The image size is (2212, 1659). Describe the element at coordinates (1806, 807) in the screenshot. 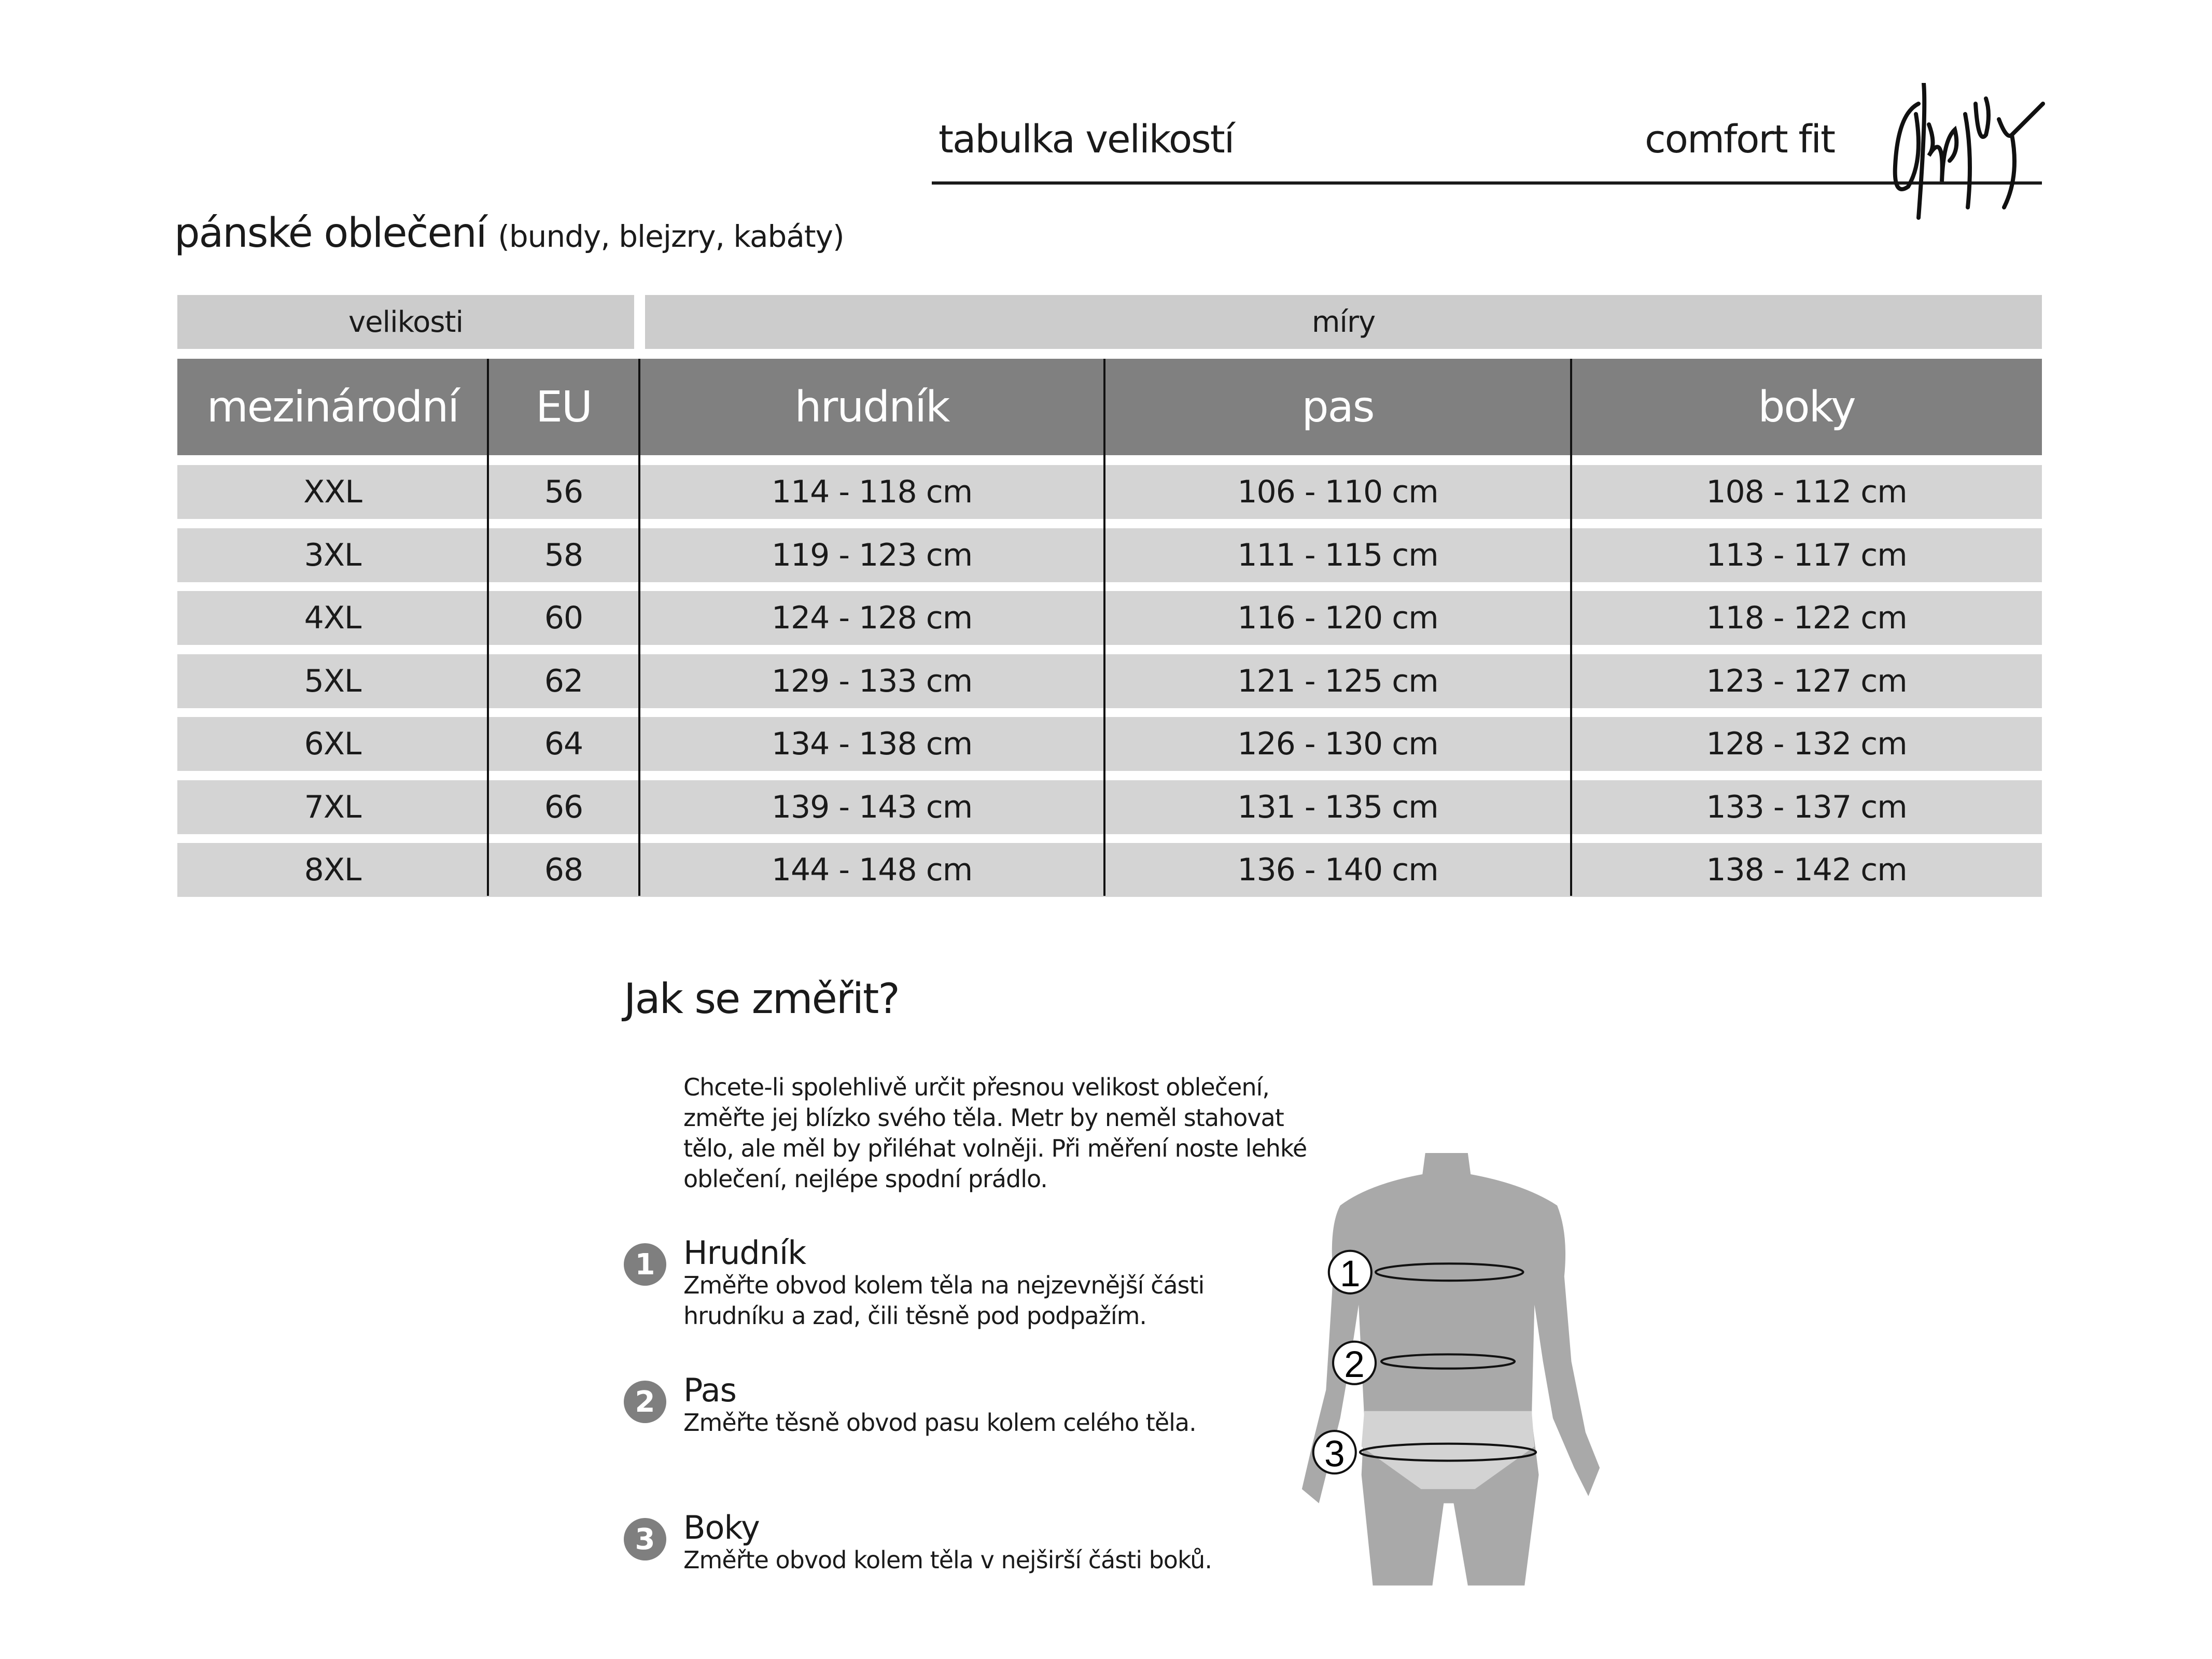

I see `cell-hips: 133 - 137 cm` at that location.